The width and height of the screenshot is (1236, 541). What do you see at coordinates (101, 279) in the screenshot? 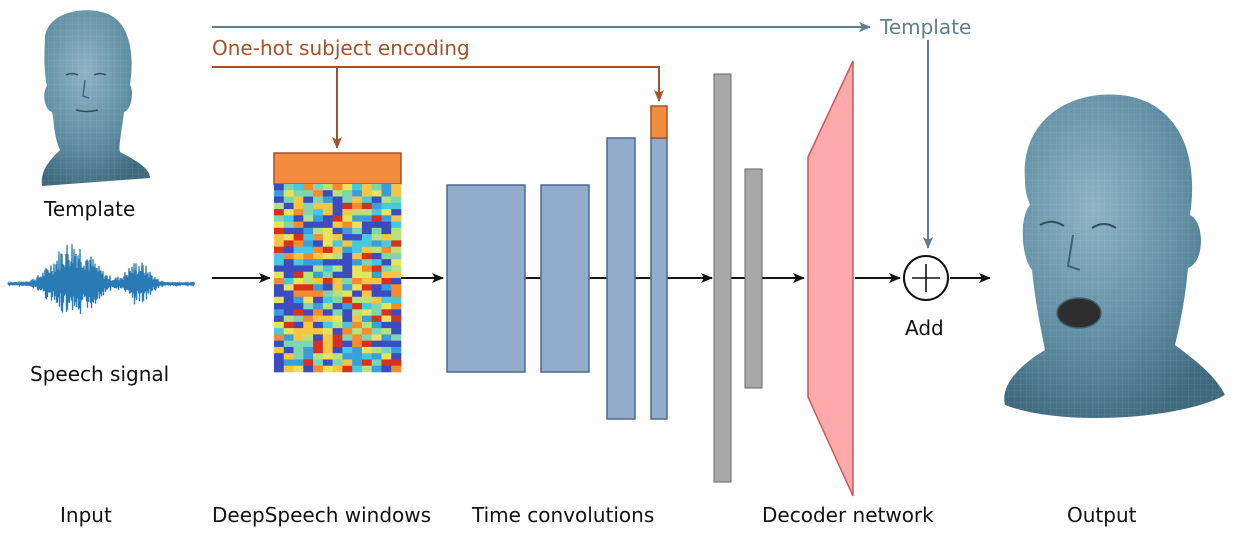
I see `speech-waveform-icon` at bounding box center [101, 279].